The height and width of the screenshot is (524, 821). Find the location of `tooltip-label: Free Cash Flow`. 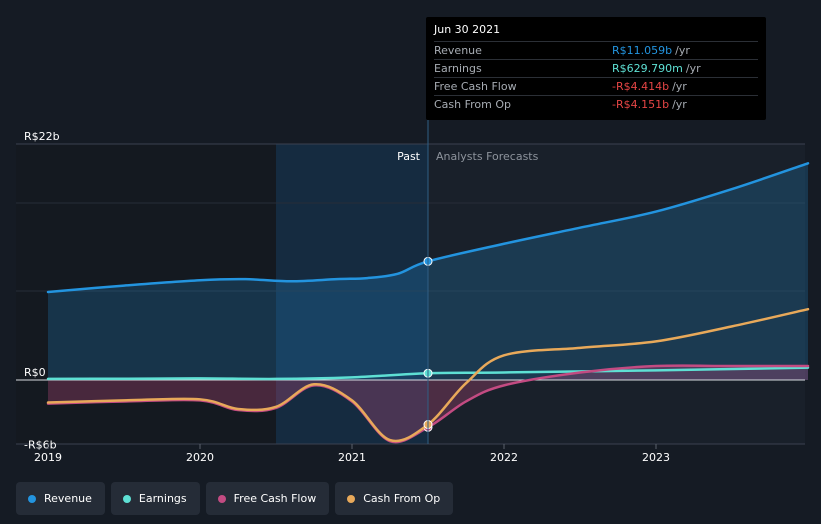

tooltip-label: Free Cash Flow is located at coordinates (475, 86).